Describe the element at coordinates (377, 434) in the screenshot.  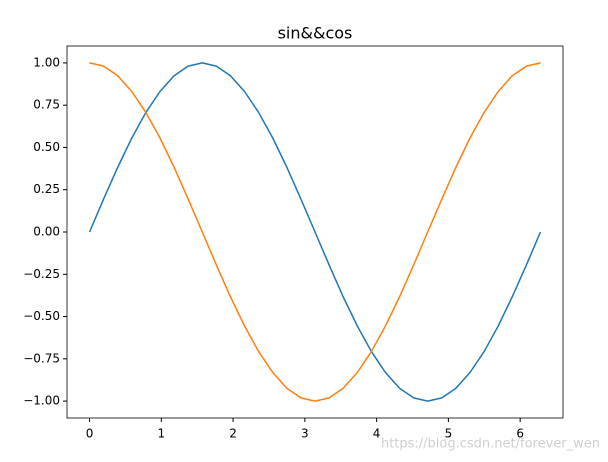
I see `x-tick-label: 4` at that location.